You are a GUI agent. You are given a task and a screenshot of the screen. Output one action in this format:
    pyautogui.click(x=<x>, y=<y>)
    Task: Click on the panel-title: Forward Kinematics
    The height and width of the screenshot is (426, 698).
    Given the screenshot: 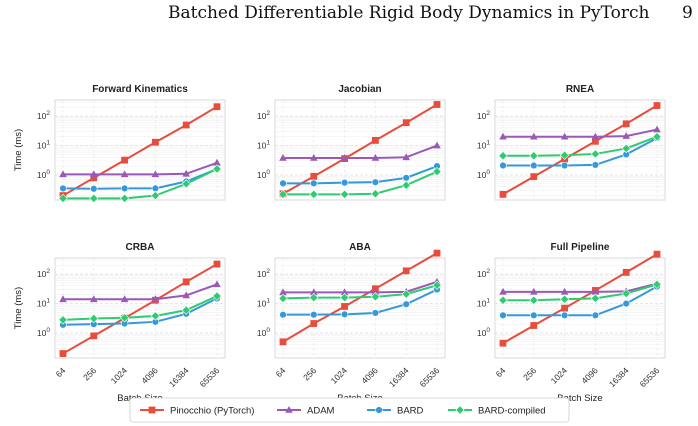 What is the action you would take?
    pyautogui.click(x=140, y=89)
    